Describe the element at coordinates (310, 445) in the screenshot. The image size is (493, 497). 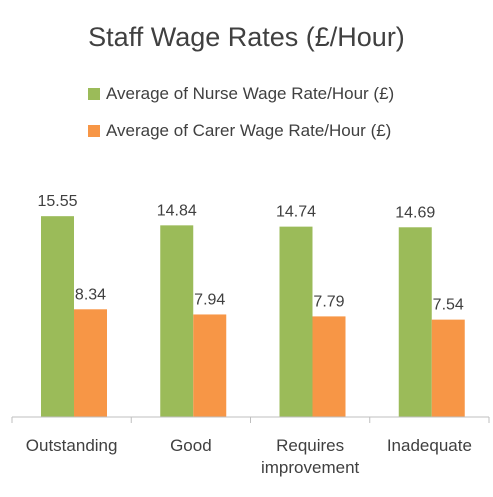
I see `x-tick-label-2-line-0: Requires` at that location.